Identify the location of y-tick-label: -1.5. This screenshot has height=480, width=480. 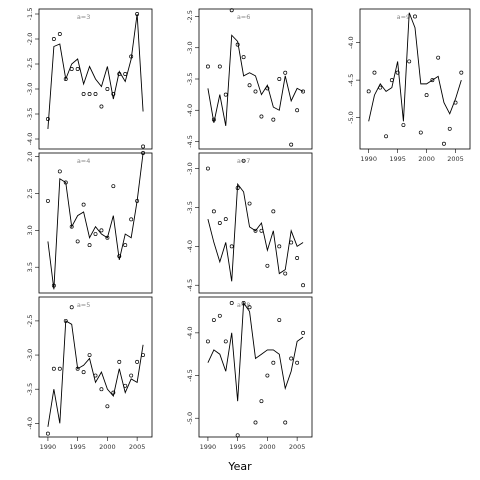
(30, 14).